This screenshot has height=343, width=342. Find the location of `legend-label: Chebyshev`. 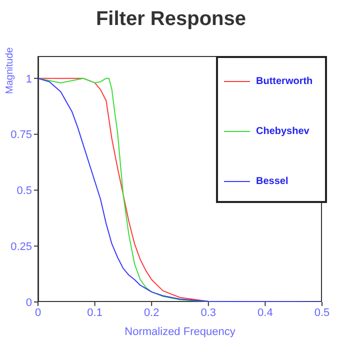

legend-label: Chebyshev is located at coordinates (283, 131).